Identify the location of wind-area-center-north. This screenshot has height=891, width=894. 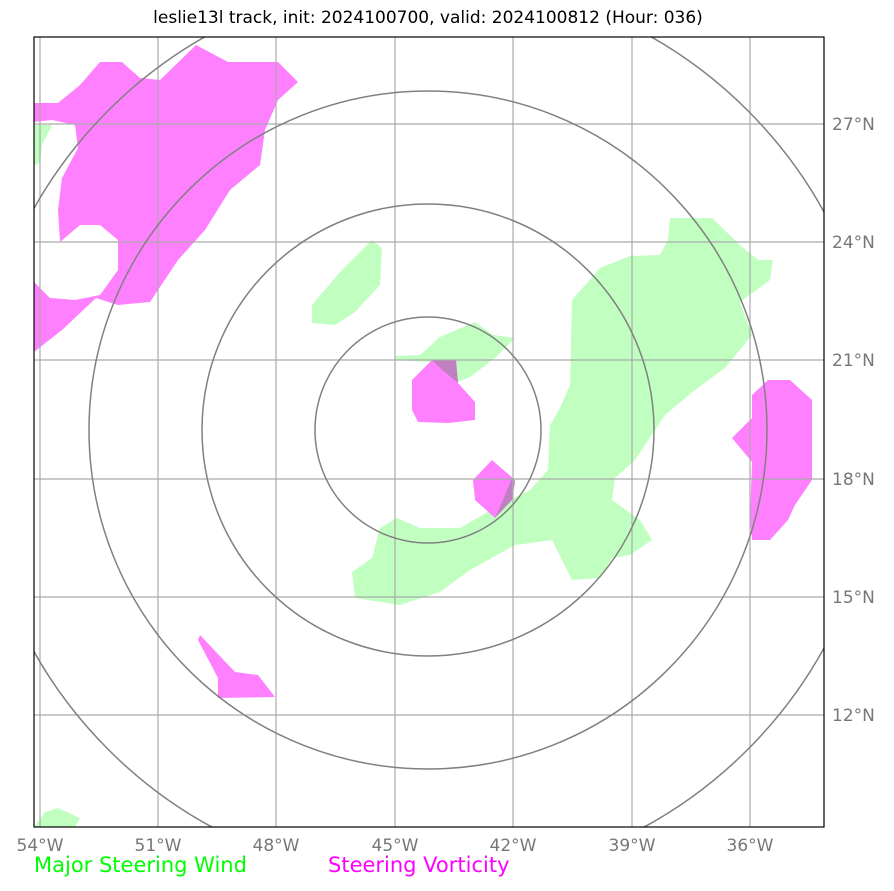
(455, 352).